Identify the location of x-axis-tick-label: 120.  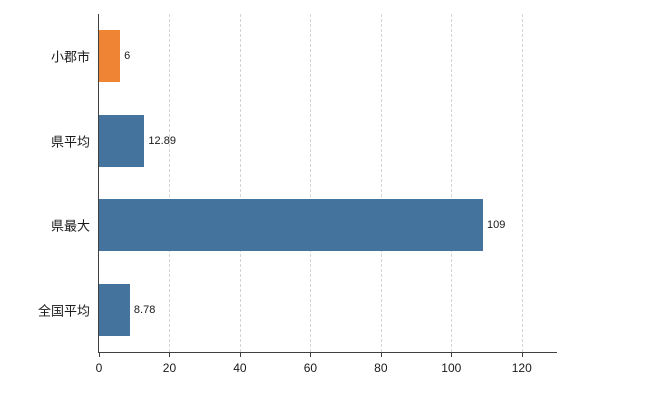
(521, 368).